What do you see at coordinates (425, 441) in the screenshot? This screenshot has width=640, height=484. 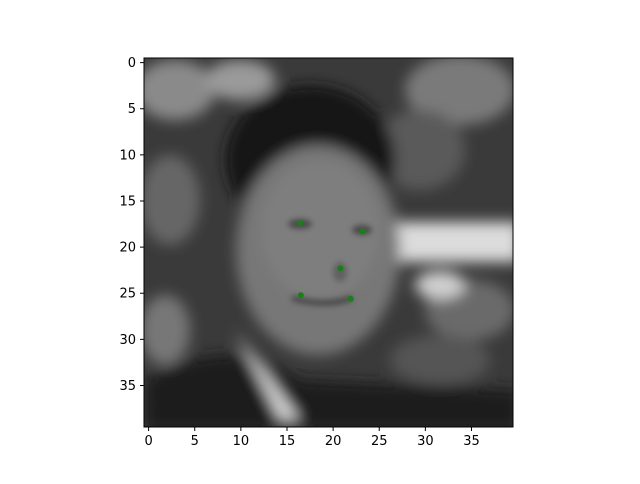 I see `x-tick-label: 30` at bounding box center [425, 441].